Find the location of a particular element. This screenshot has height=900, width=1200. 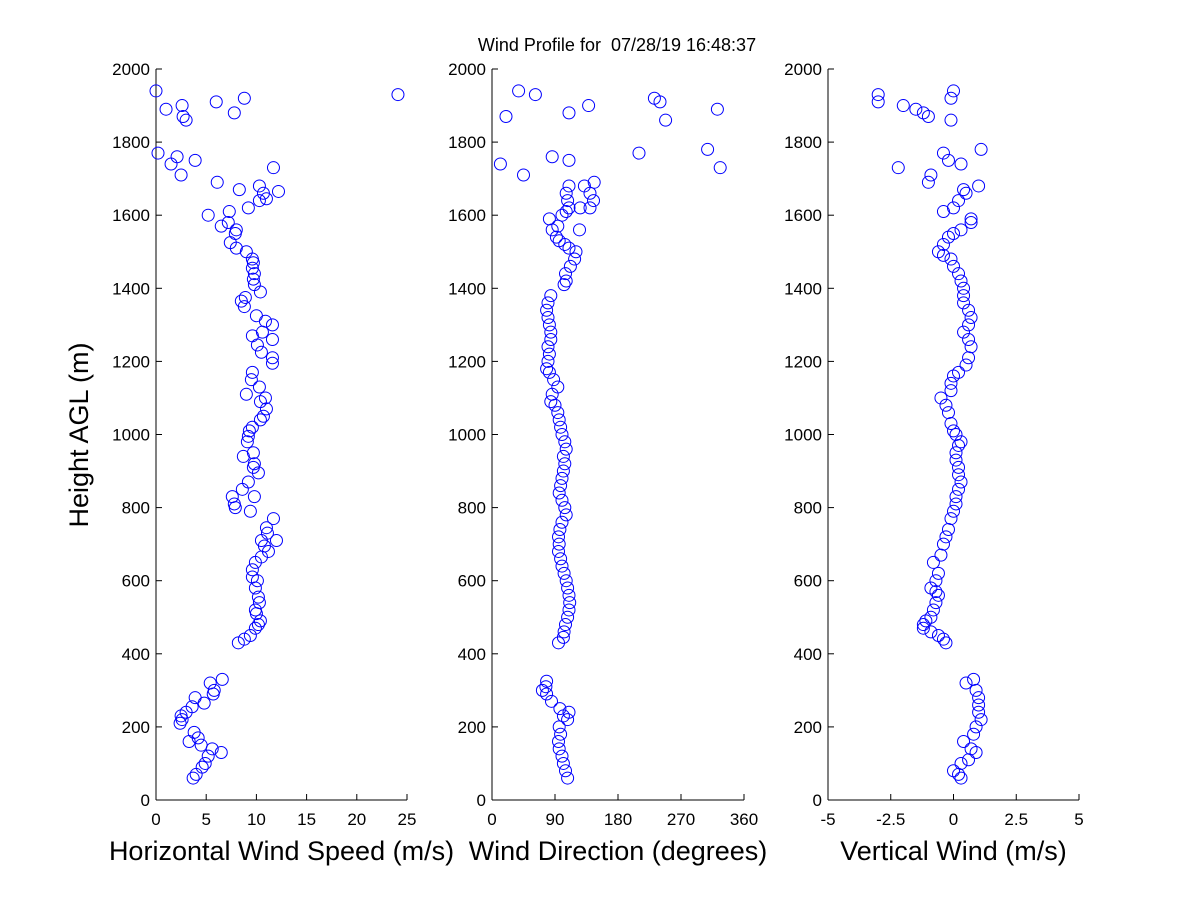

direction-ytick-label: 1600 is located at coordinates (467, 215).